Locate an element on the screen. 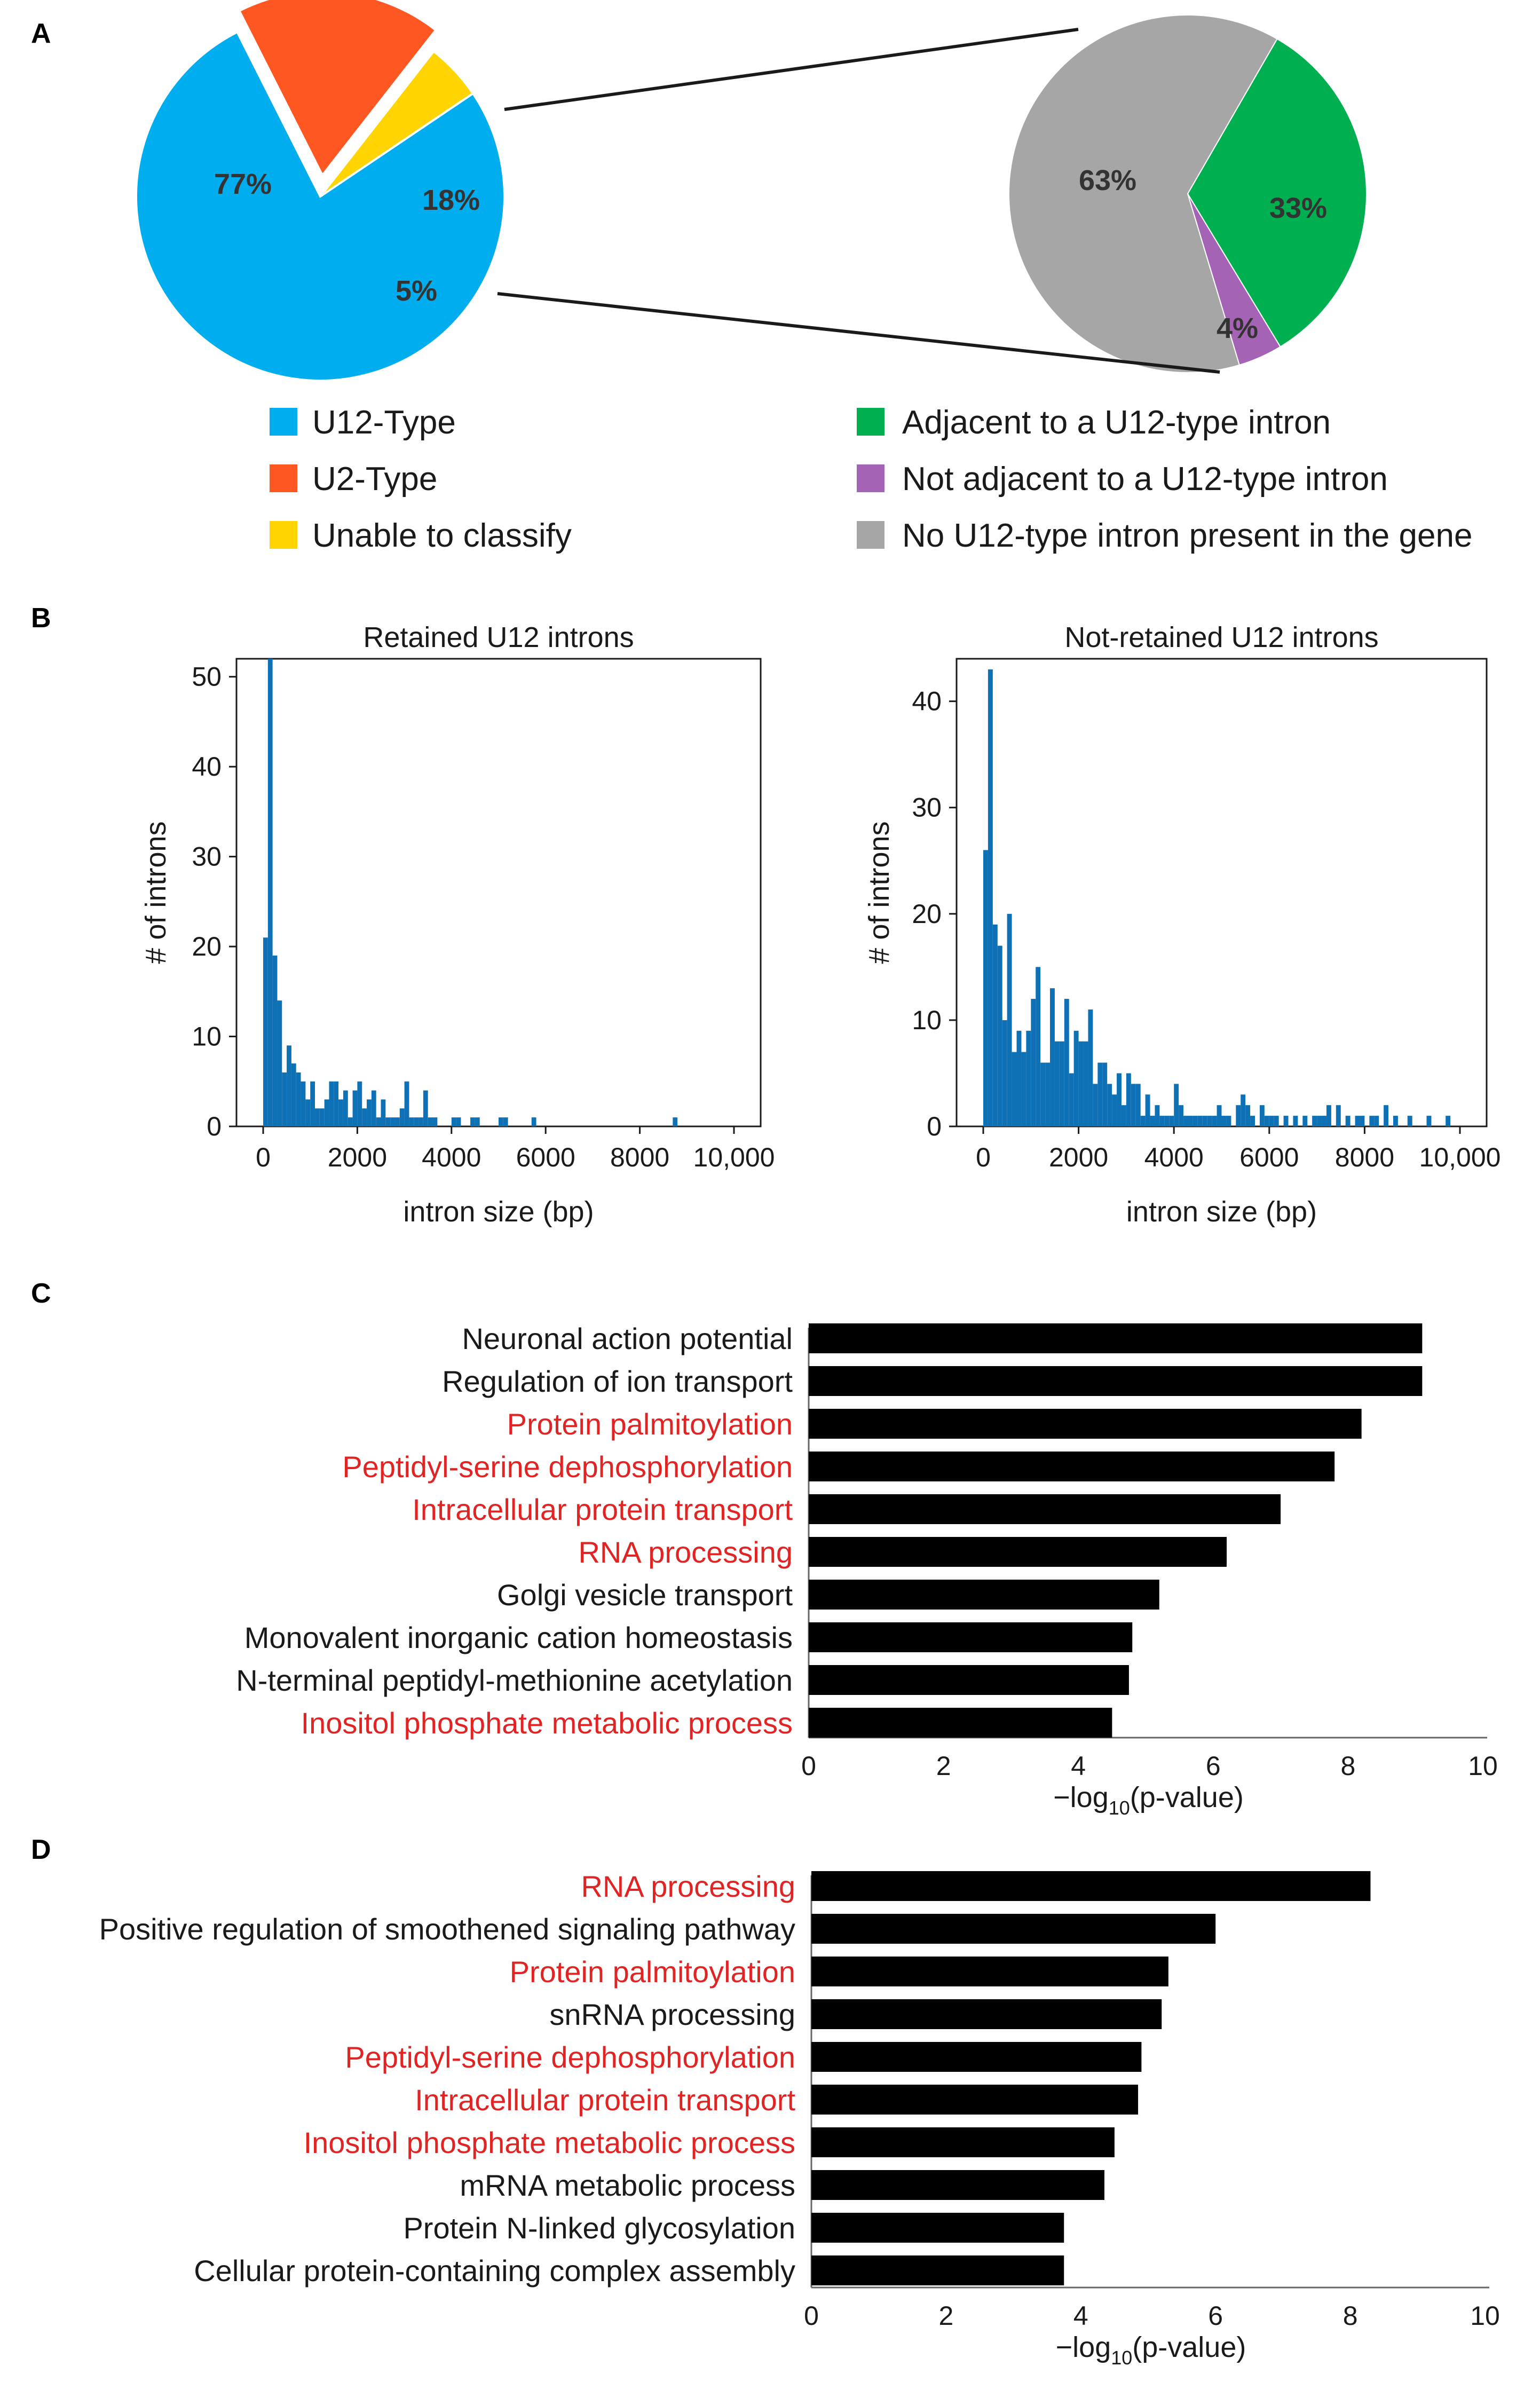 This screenshot has height=2382, width=1540. pie-value-label-adjacent-to-a-u12-type-intron: 33% is located at coordinates (1298, 208).